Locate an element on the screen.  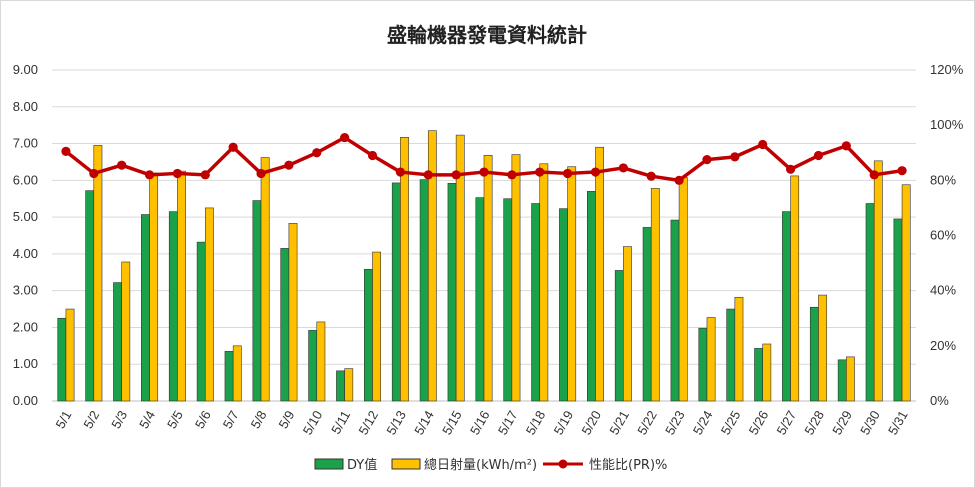
left-tick-label: 9.00 is located at coordinates (25, 69).